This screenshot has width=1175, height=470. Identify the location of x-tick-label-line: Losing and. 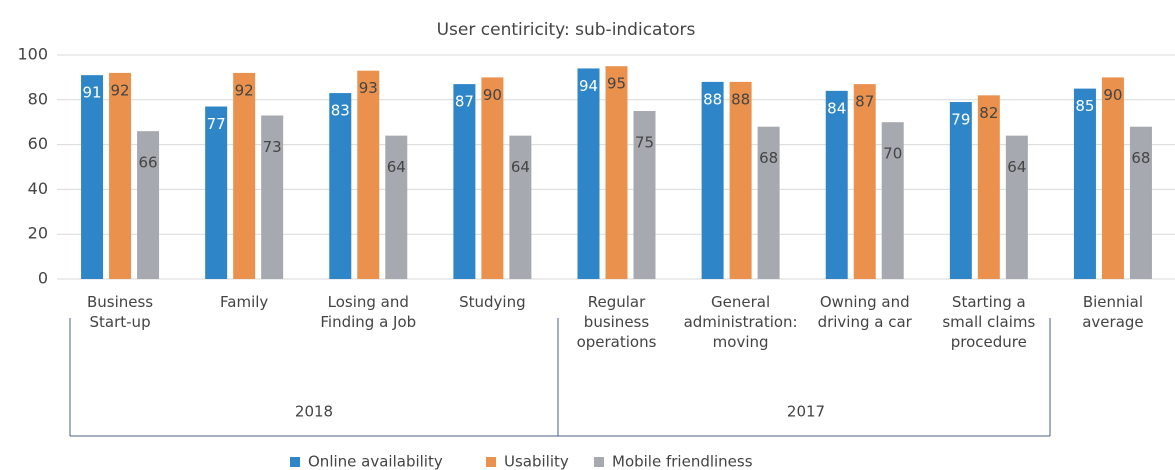
(368, 302).